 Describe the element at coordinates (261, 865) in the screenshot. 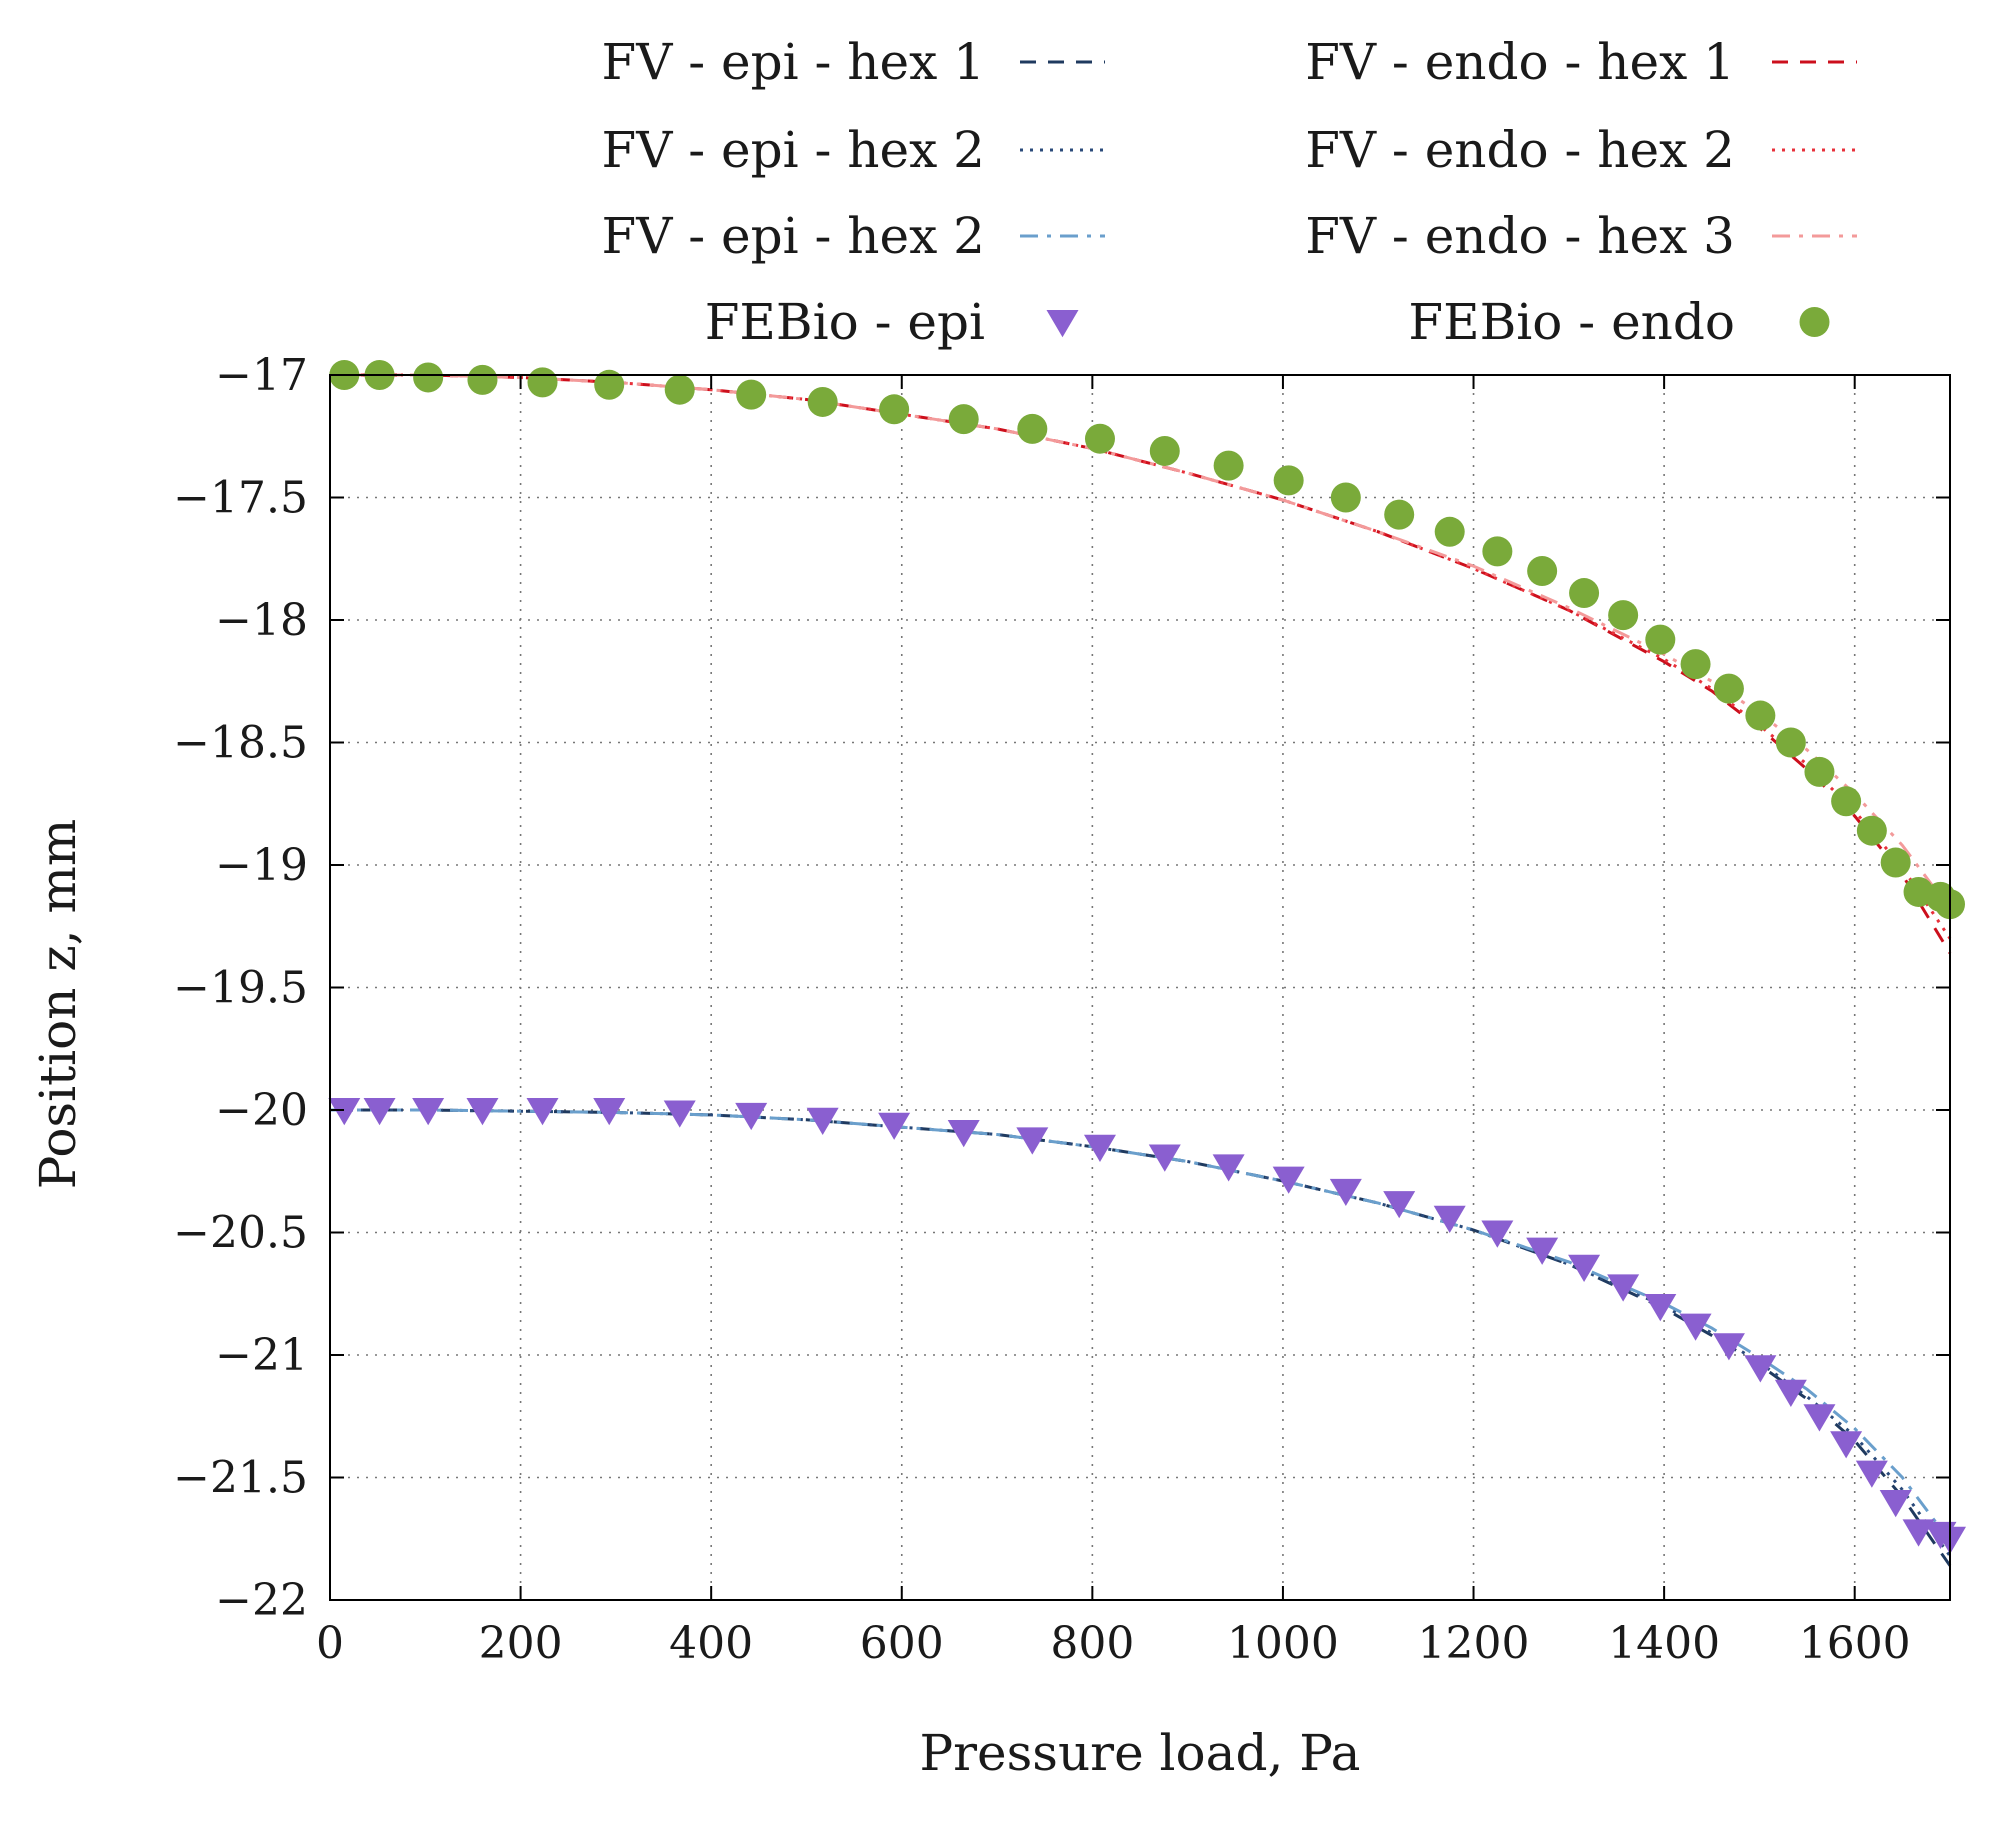

I see `y-tick-label: −19` at that location.